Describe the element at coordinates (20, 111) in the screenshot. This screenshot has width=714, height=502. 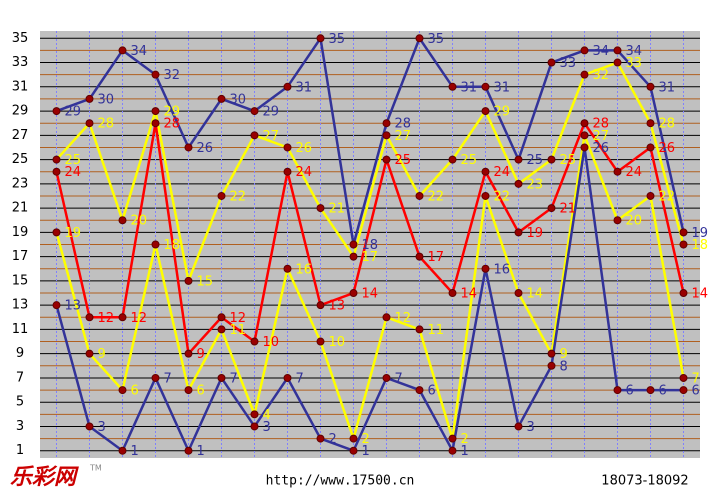
I see `y-tick-label: 29` at that location.